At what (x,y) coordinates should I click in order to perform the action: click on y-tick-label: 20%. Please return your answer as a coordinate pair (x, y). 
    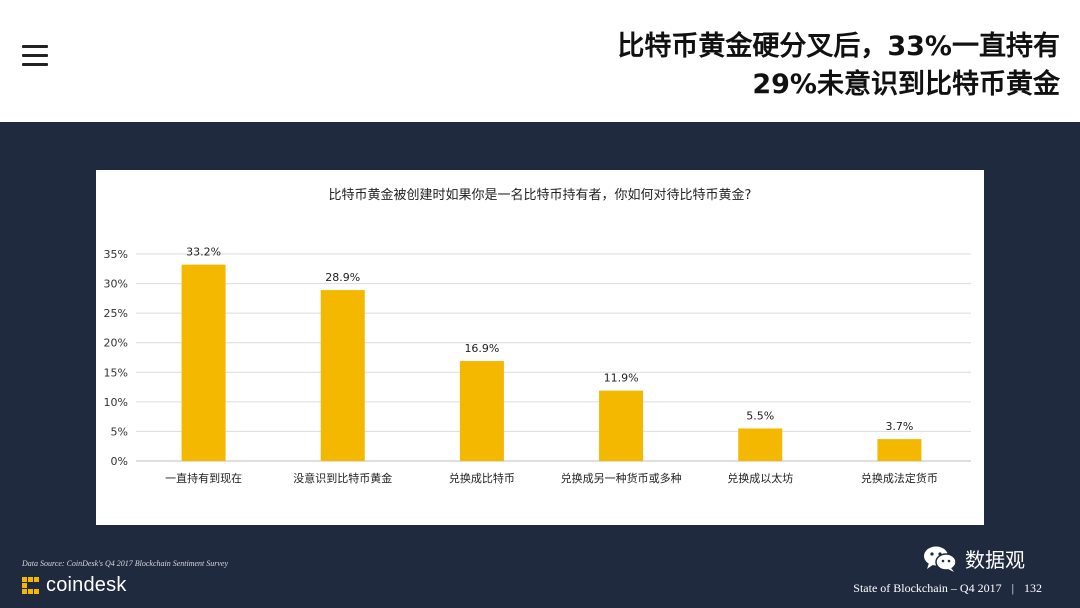
    Looking at the image, I should click on (116, 343).